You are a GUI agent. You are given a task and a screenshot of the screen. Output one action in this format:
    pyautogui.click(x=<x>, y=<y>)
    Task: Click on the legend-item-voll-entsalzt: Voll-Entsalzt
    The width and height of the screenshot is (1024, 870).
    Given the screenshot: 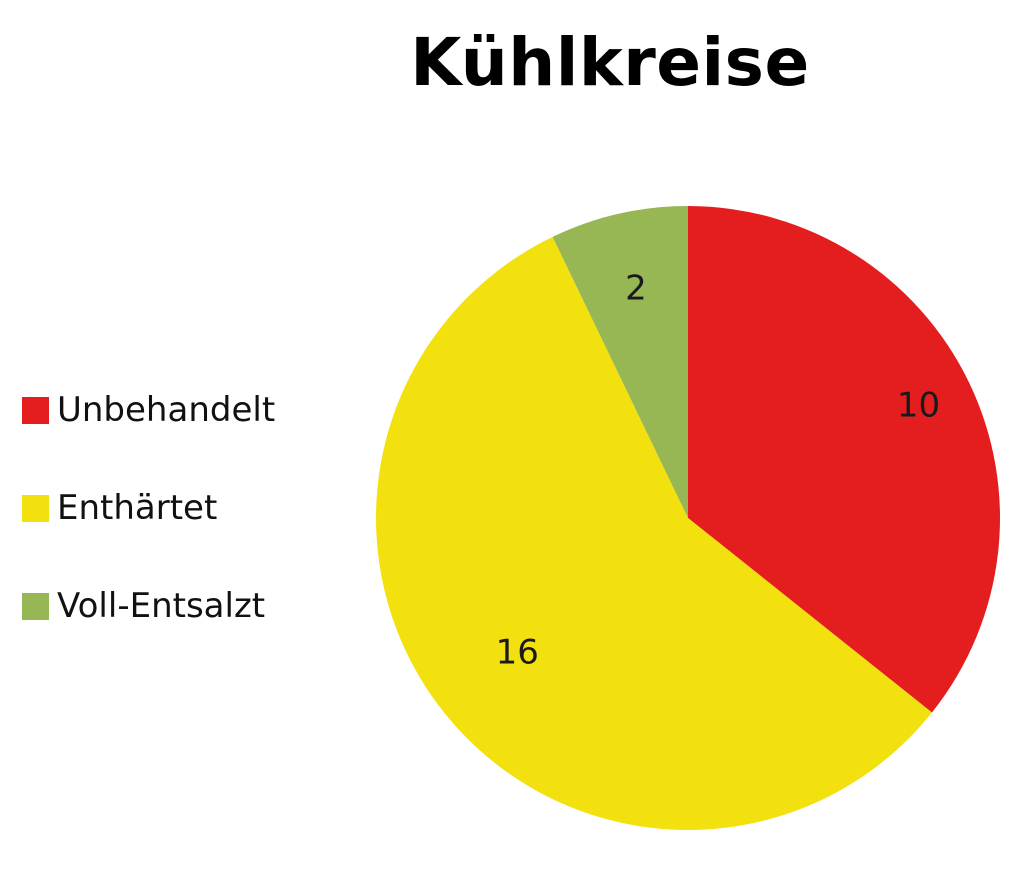 What is the action you would take?
    pyautogui.click(x=148, y=606)
    